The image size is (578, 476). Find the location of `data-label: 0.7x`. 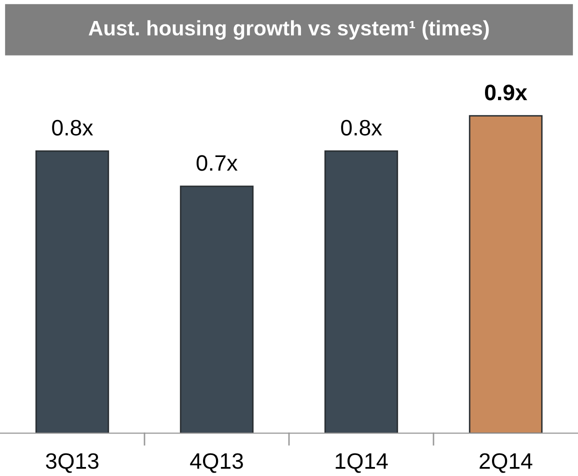

data-label: 0.7x is located at coordinates (217, 163).